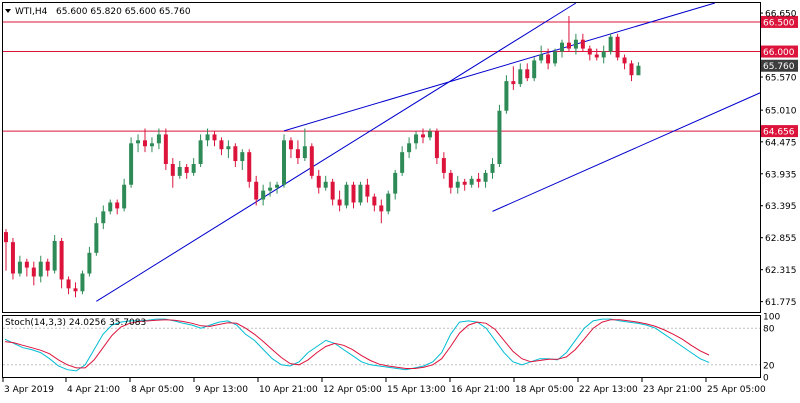  I want to click on time-tick-label: 25 Apr 05:00, so click(736, 390).